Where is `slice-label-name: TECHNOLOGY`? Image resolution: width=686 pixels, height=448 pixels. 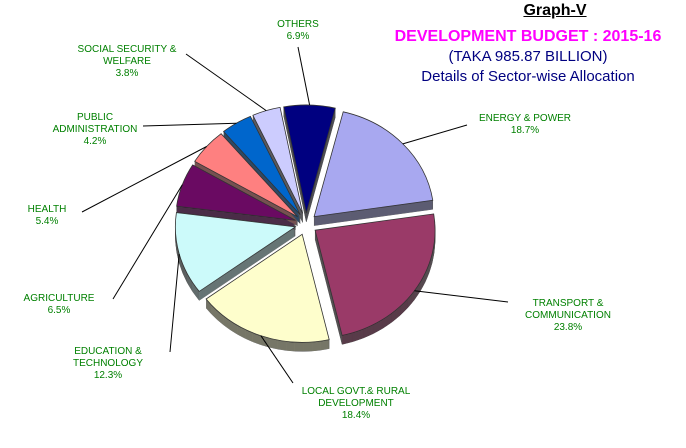 slice-label-name: TECHNOLOGY is located at coordinates (107, 363).